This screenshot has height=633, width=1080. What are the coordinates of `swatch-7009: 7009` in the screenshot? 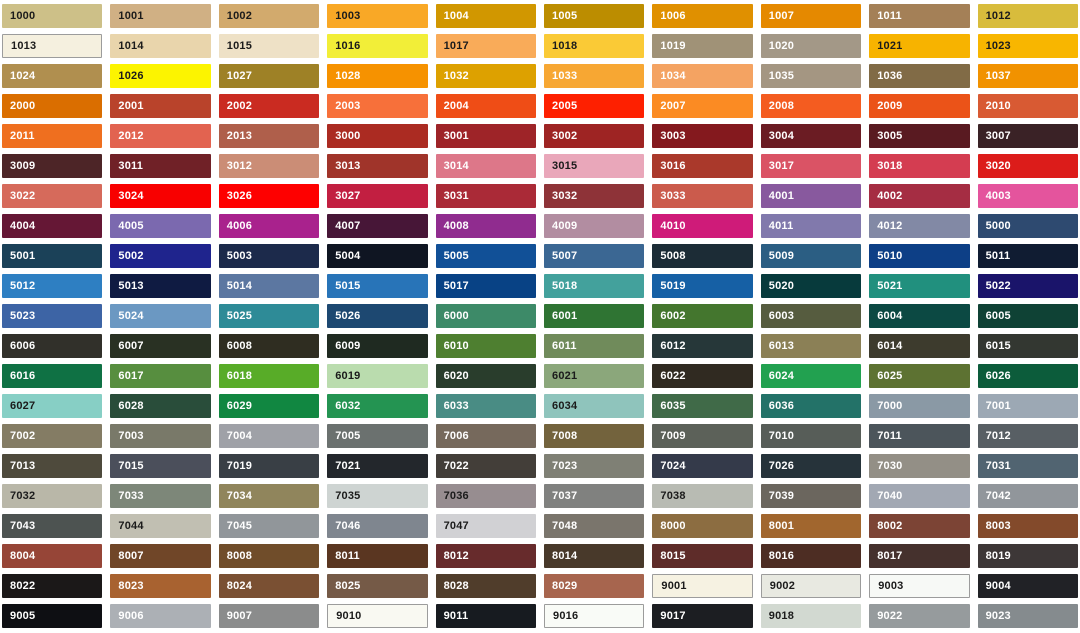 It's located at (702, 436).